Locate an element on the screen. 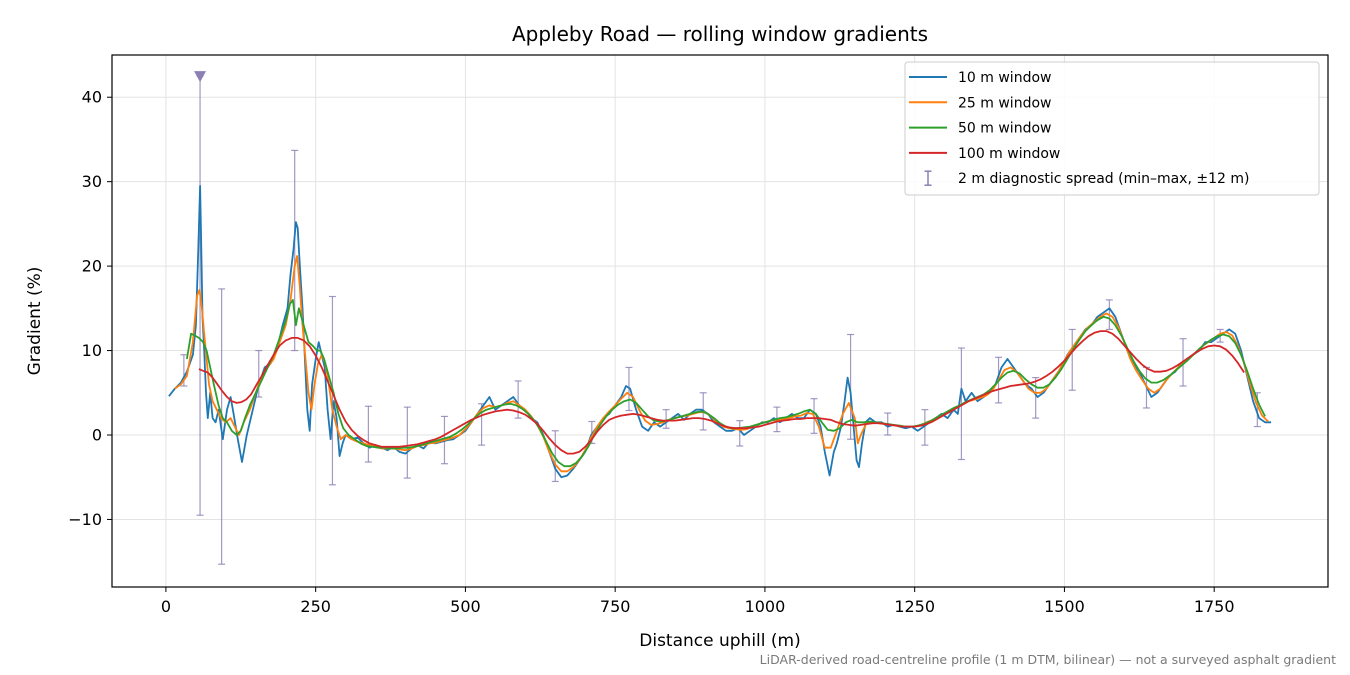  x-tick-label: 1500 is located at coordinates (1064, 606).